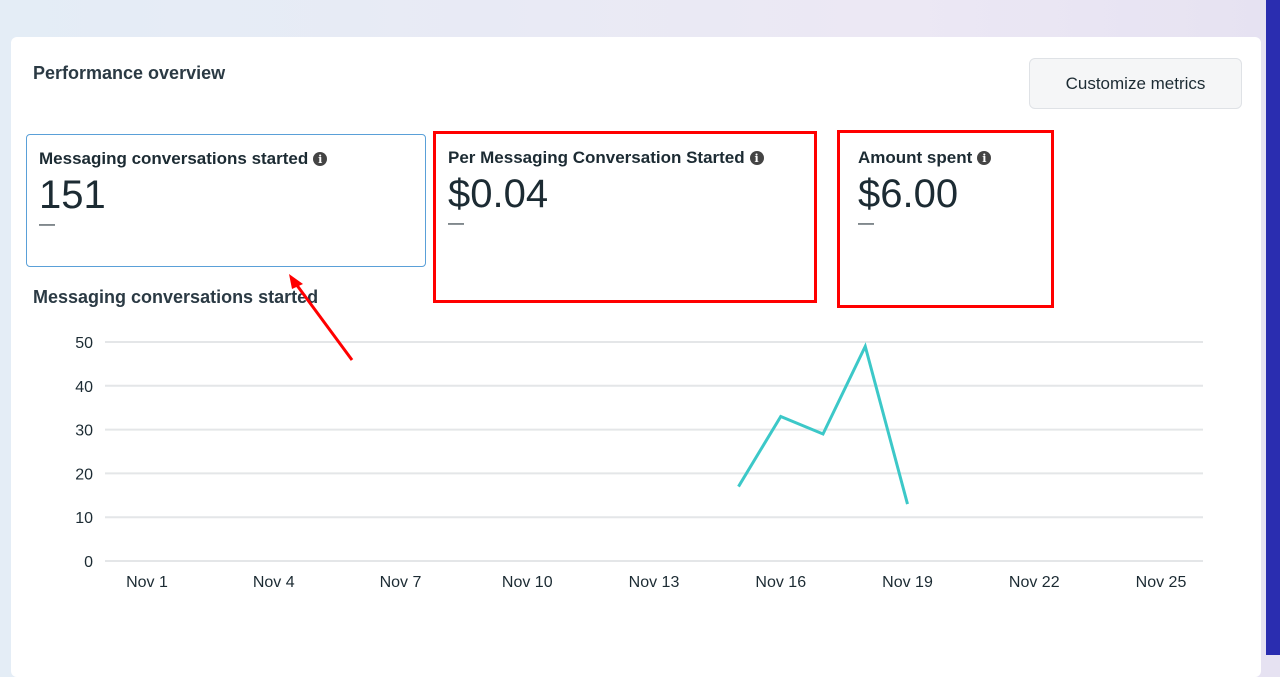  Describe the element at coordinates (527, 582) in the screenshot. I see `x-tick-label: Nov 10` at that location.